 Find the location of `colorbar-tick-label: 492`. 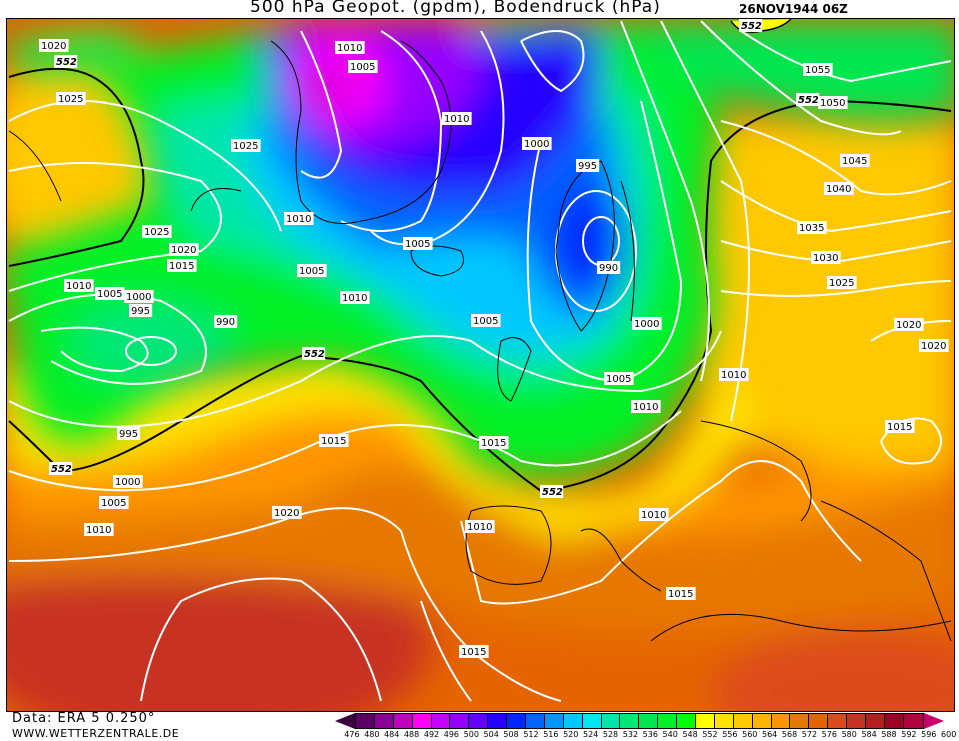

colorbar-tick-label: 492 is located at coordinates (431, 734).